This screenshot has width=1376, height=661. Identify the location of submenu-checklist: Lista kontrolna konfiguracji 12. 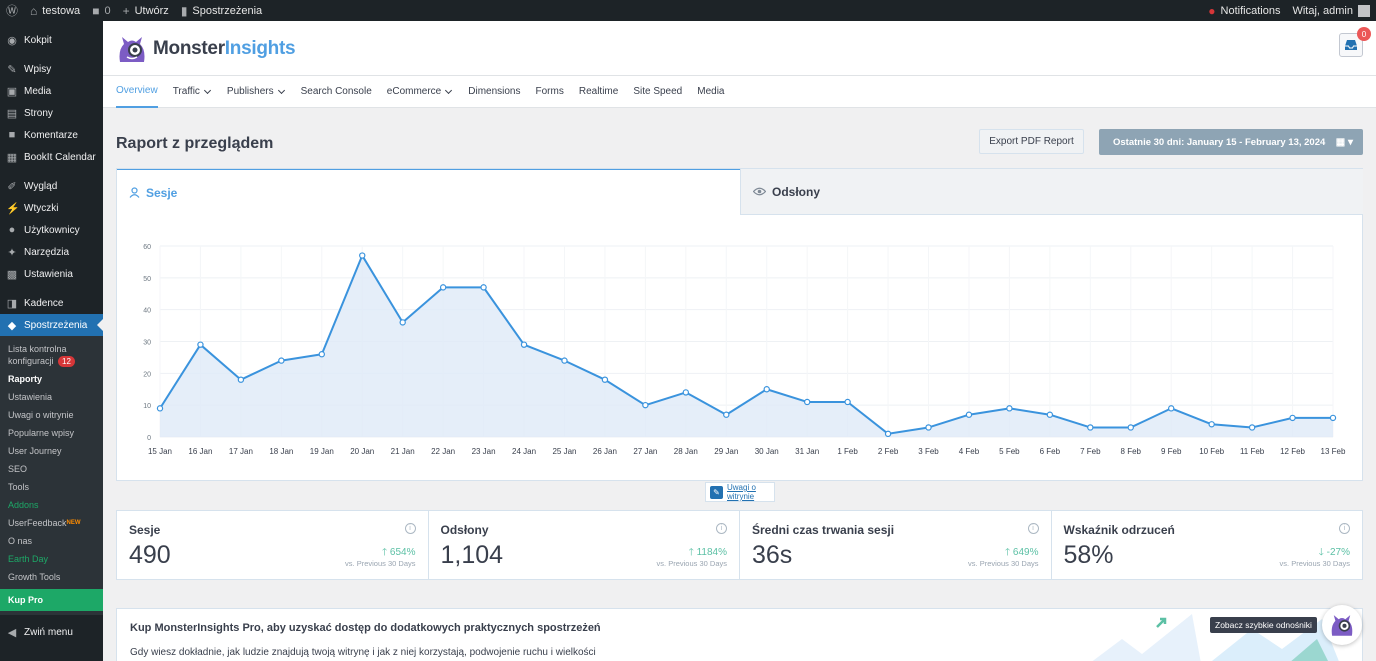
(51, 355).